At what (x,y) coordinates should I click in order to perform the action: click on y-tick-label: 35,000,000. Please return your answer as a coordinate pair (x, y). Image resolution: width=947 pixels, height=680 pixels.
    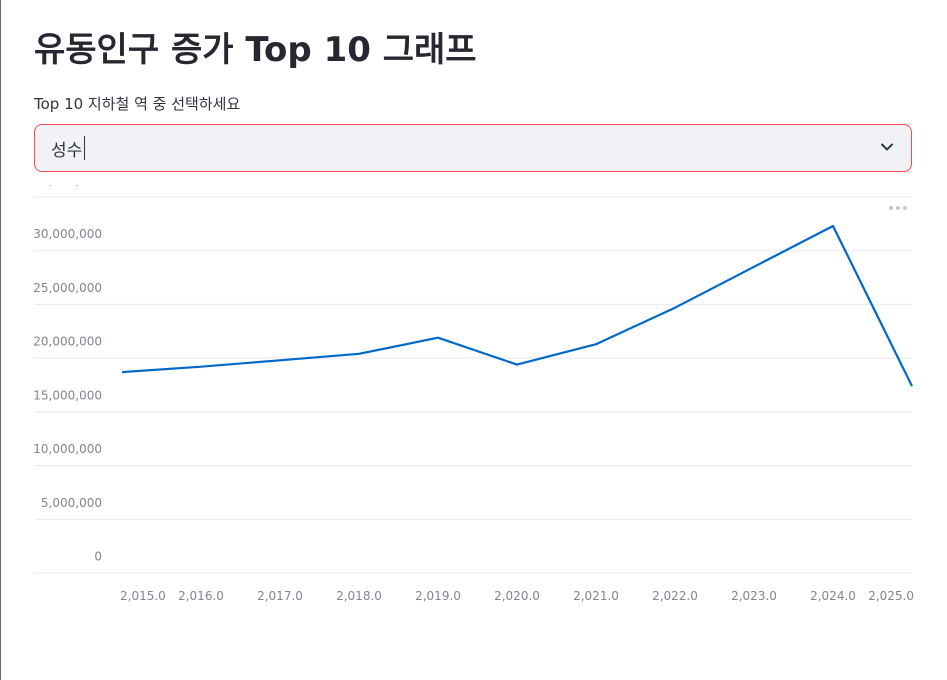
    Looking at the image, I should click on (67, 186).